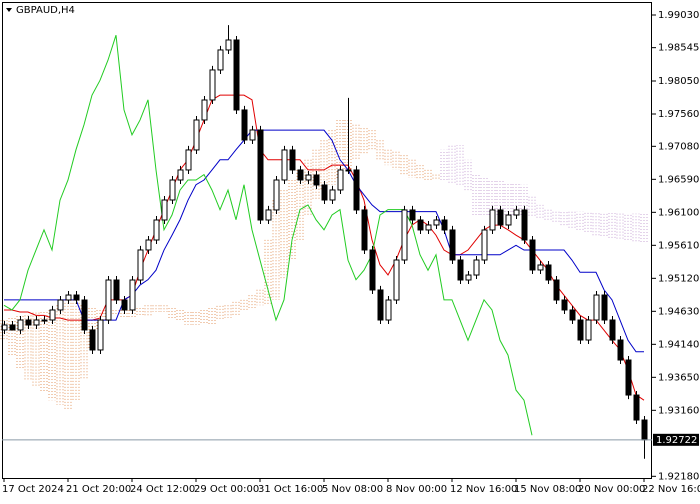 The image size is (700, 504). I want to click on y-tick-label: 1.99030, so click(678, 15).